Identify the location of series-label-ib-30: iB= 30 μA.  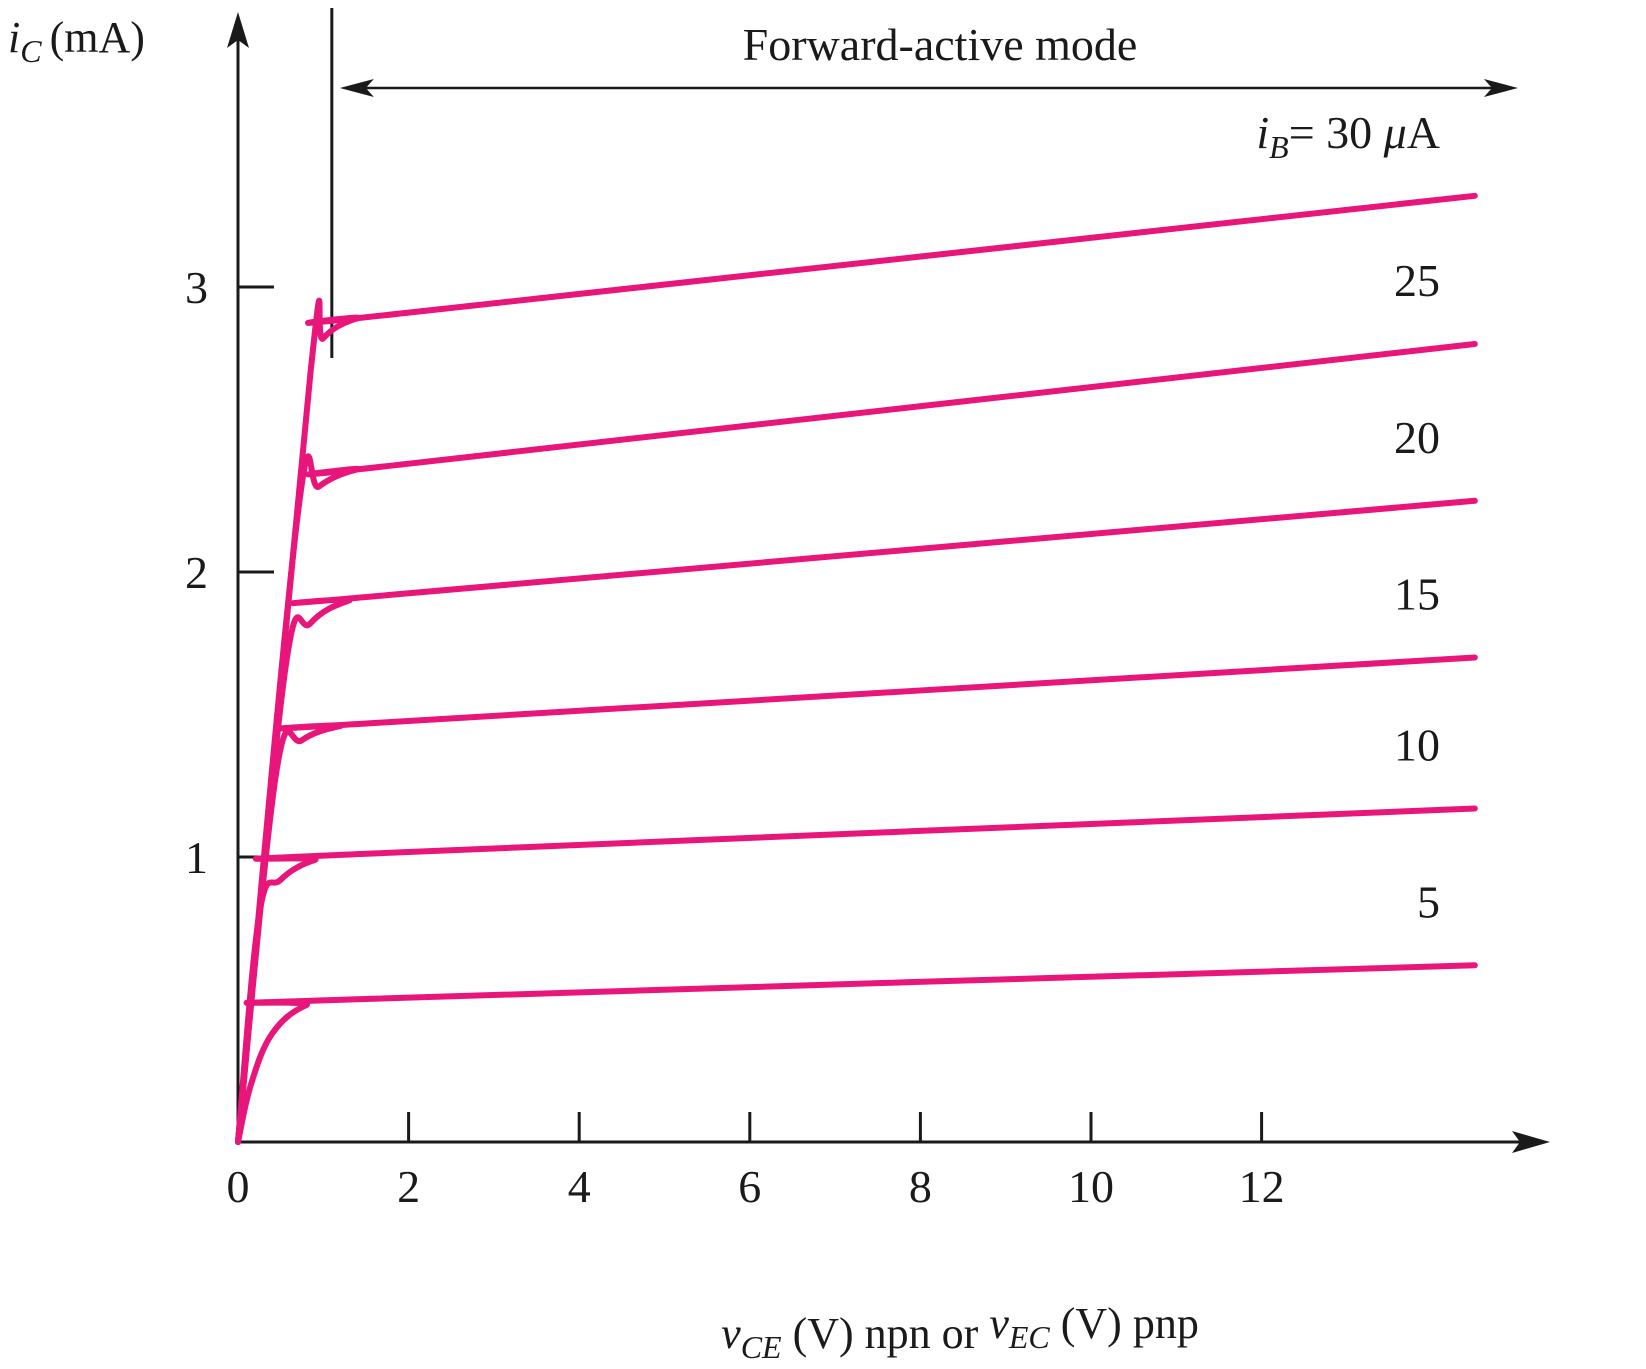
(1348, 136).